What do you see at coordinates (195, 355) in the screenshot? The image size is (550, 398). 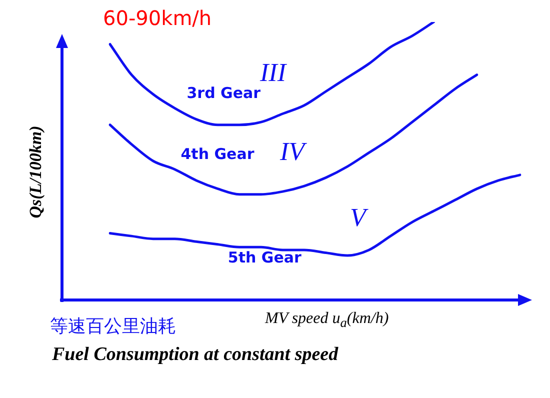 I see `text: Fuel Consumption at constant speed` at bounding box center [195, 355].